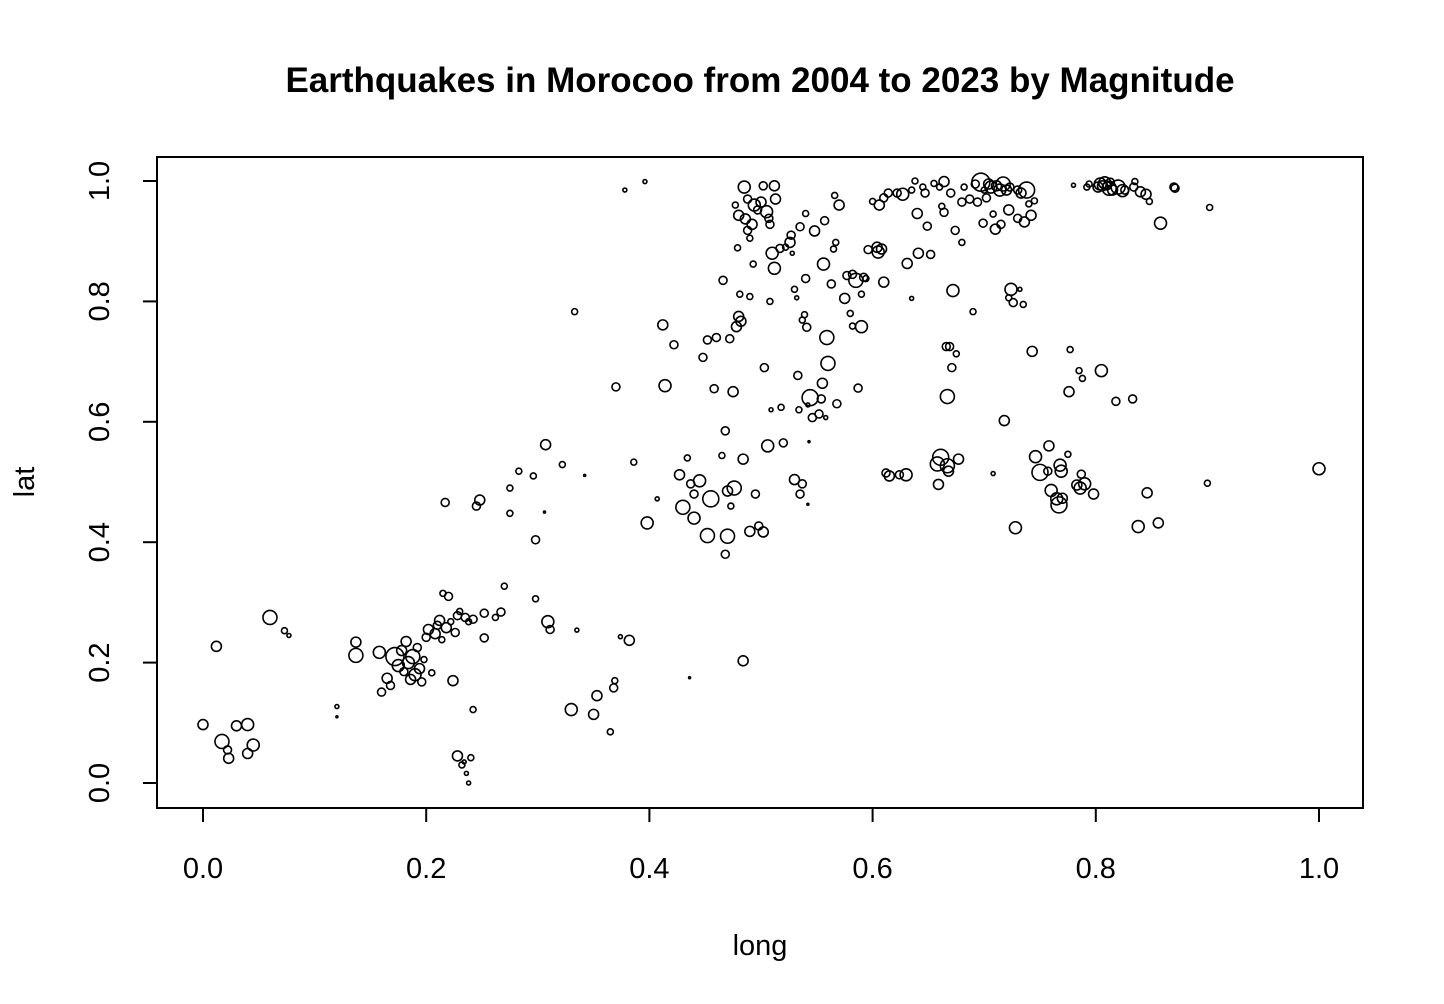 The height and width of the screenshot is (1004, 1444). I want to click on y-tick-label: 0.8, so click(100, 301).